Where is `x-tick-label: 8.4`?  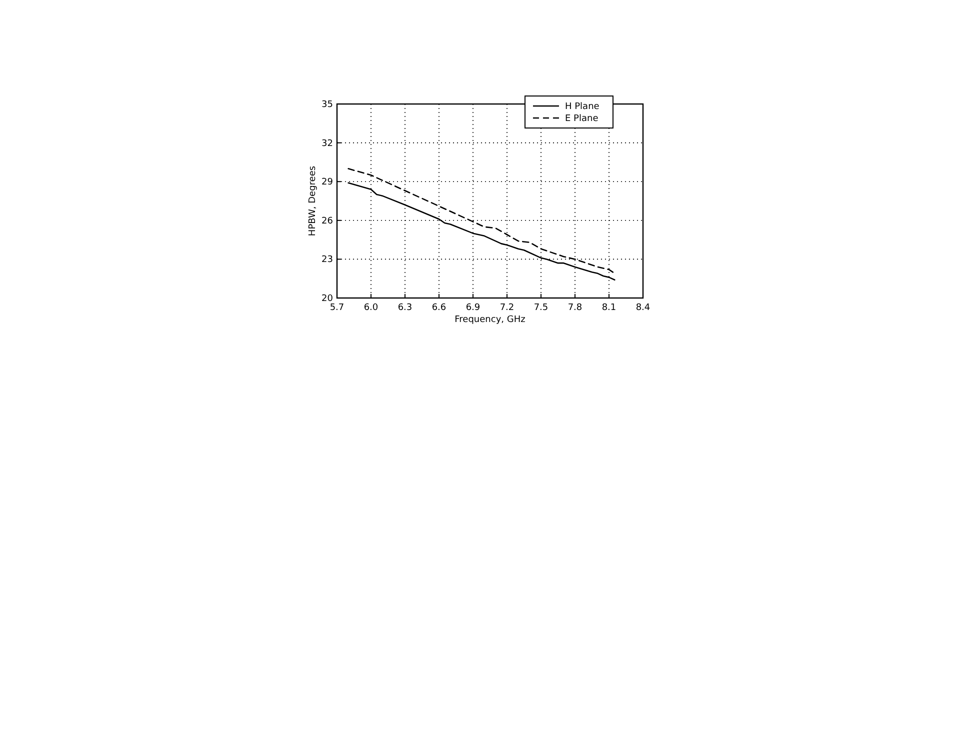
x-tick-label: 8.4 is located at coordinates (643, 308).